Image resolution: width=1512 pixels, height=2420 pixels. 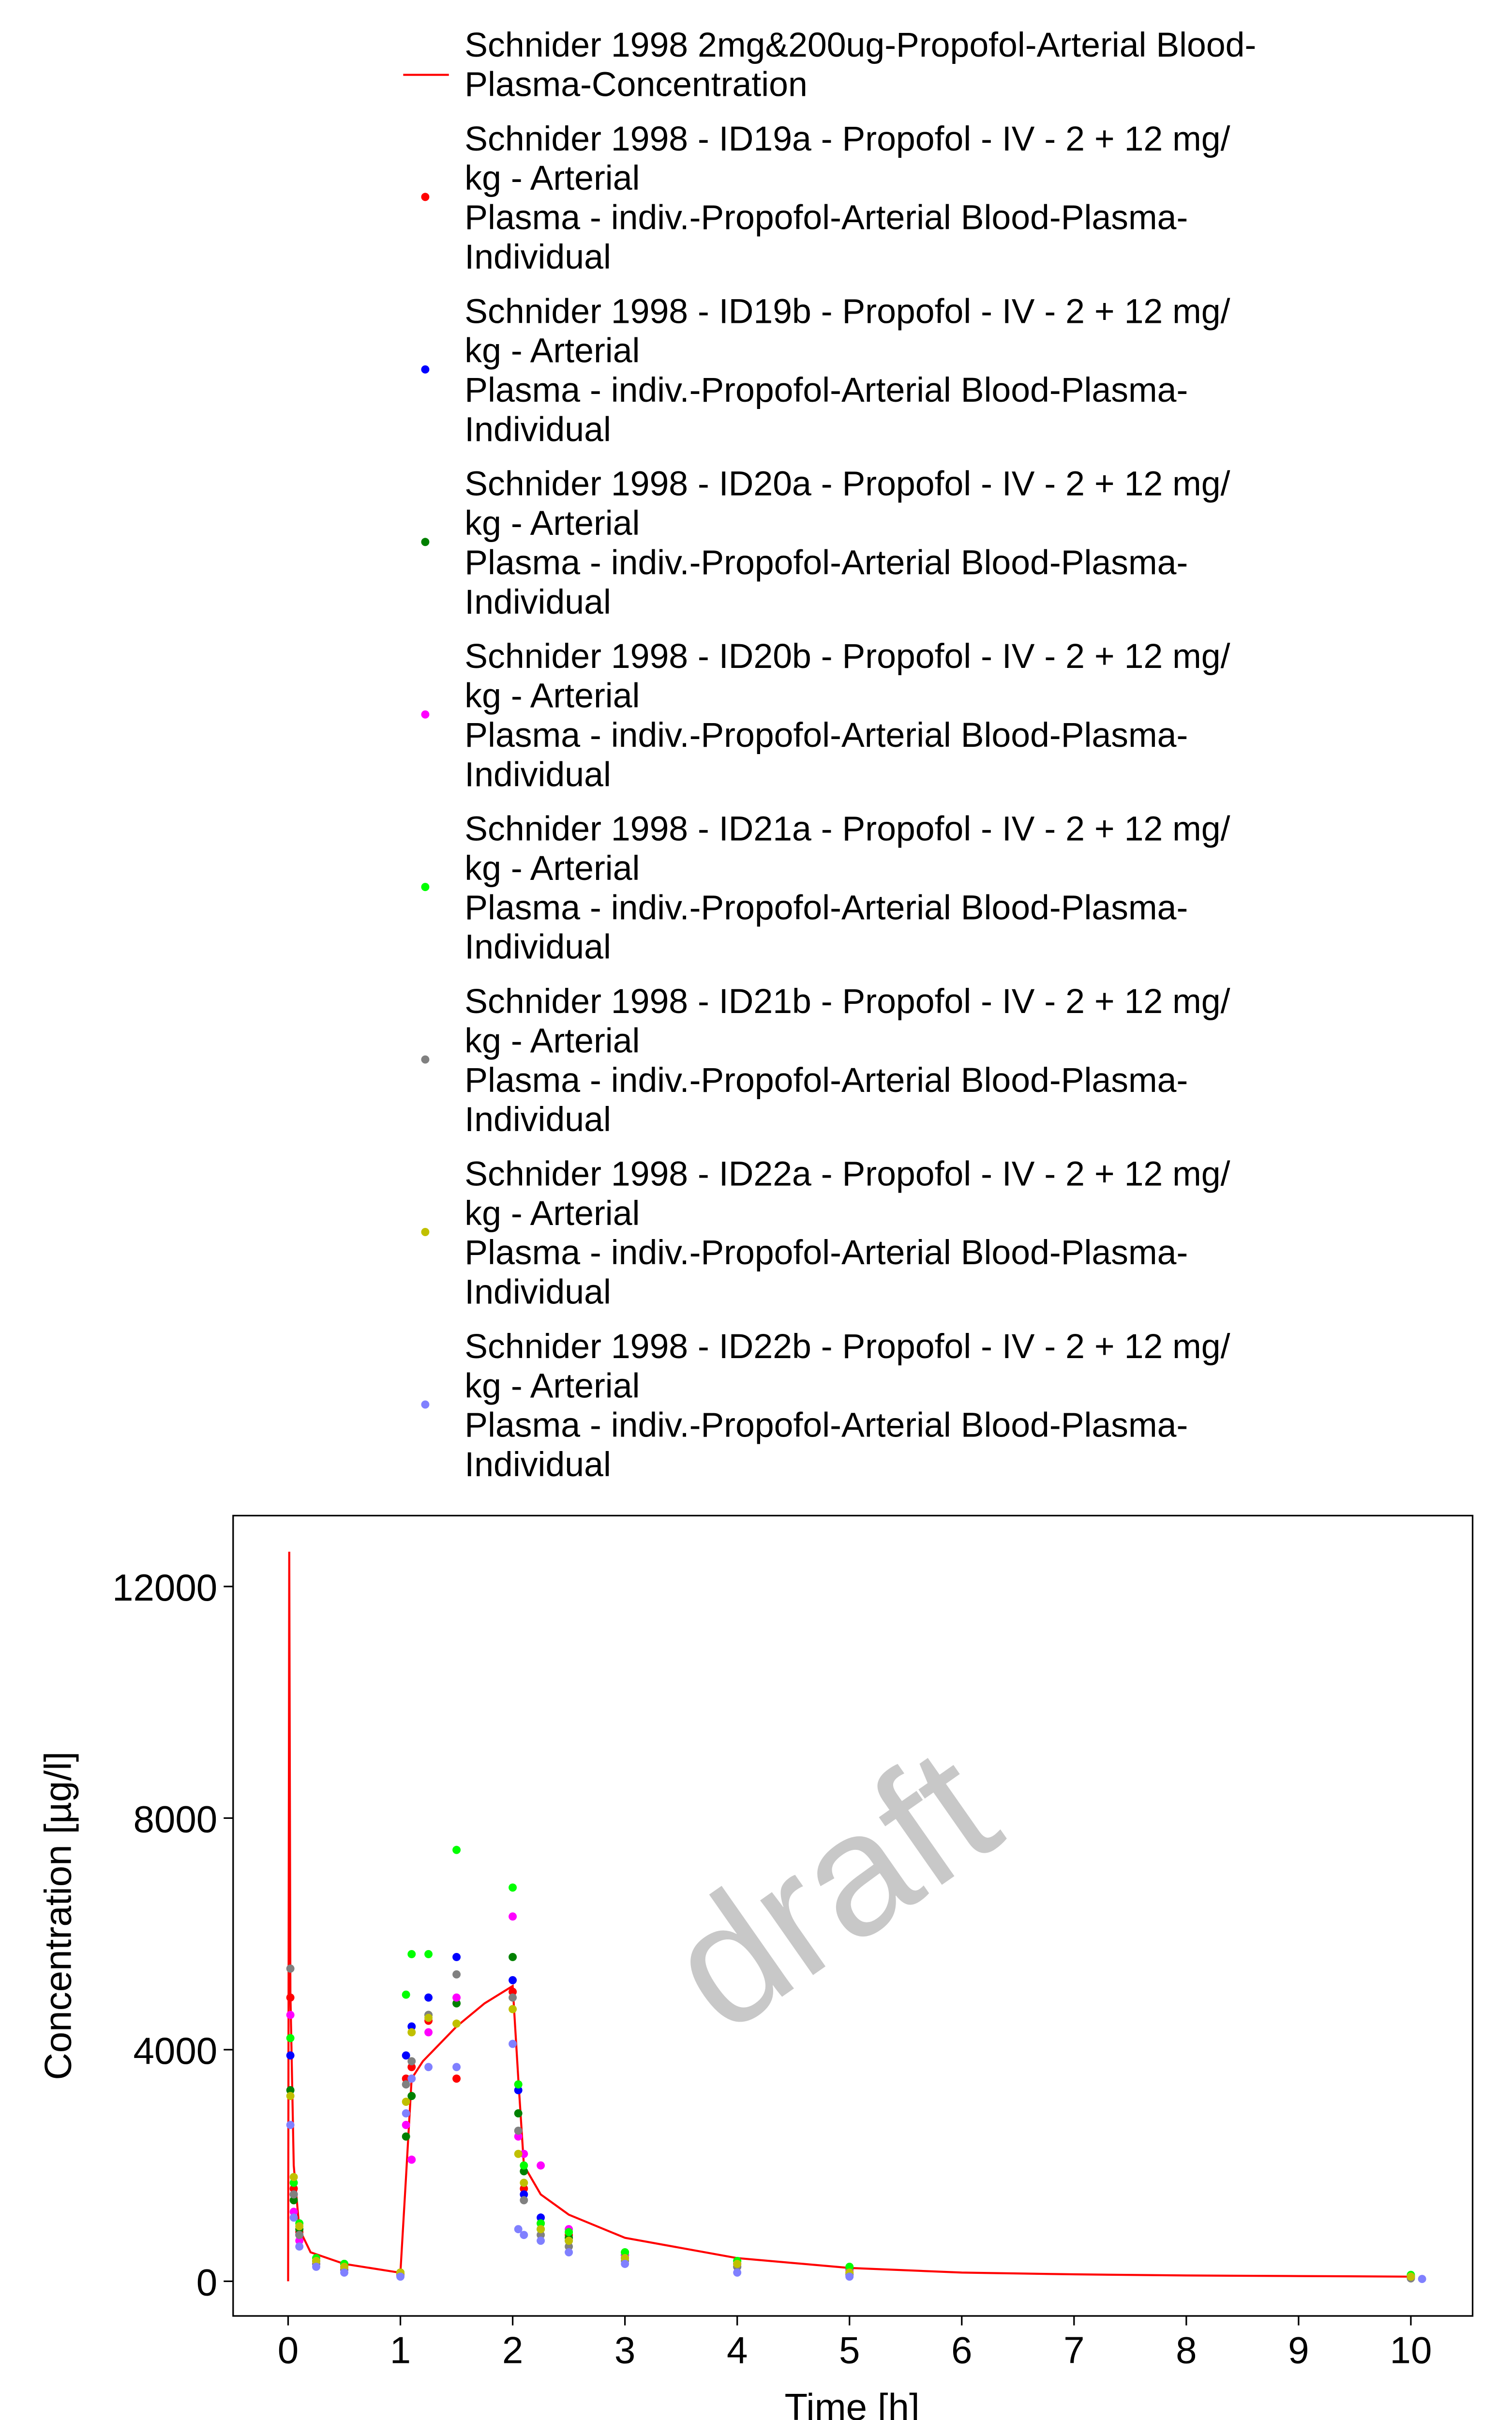 What do you see at coordinates (288, 2350) in the screenshot?
I see `x-tick-label: 0` at bounding box center [288, 2350].